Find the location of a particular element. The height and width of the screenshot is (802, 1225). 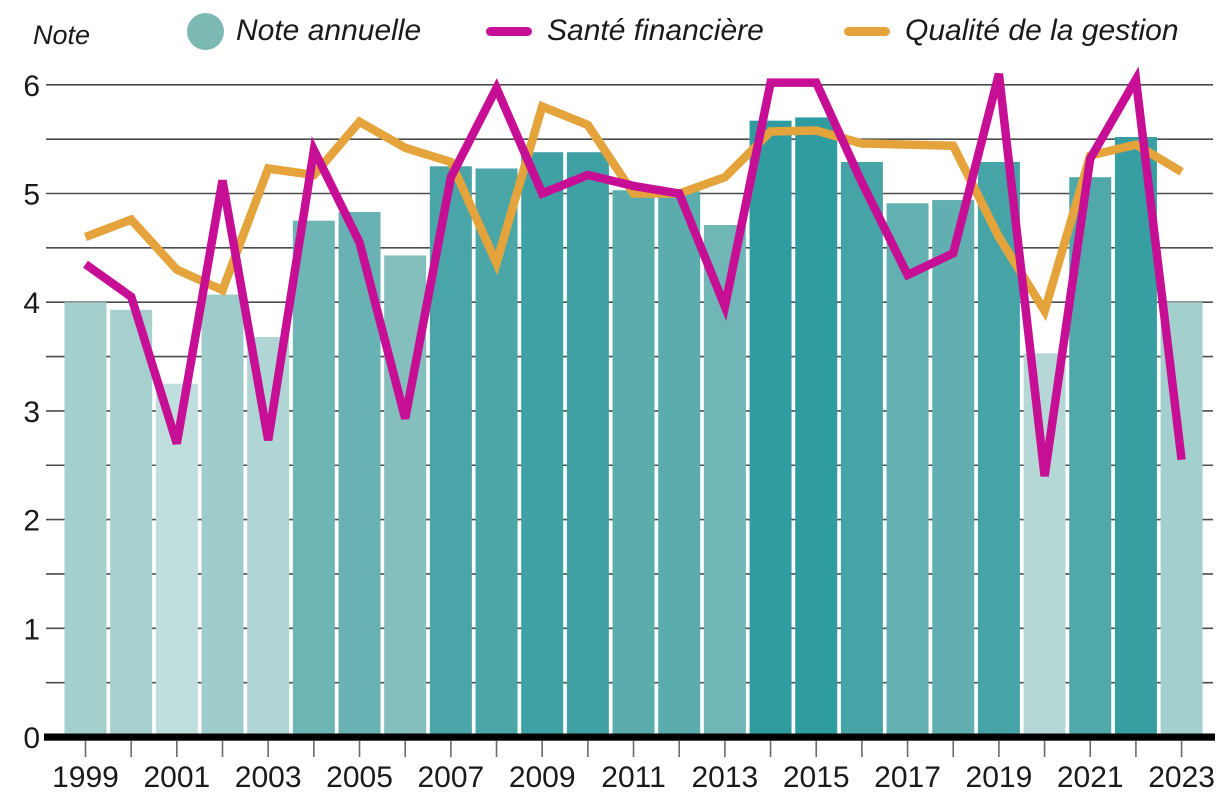

legend-item-note-annuelle: Note annuelle is located at coordinates (304, 31).